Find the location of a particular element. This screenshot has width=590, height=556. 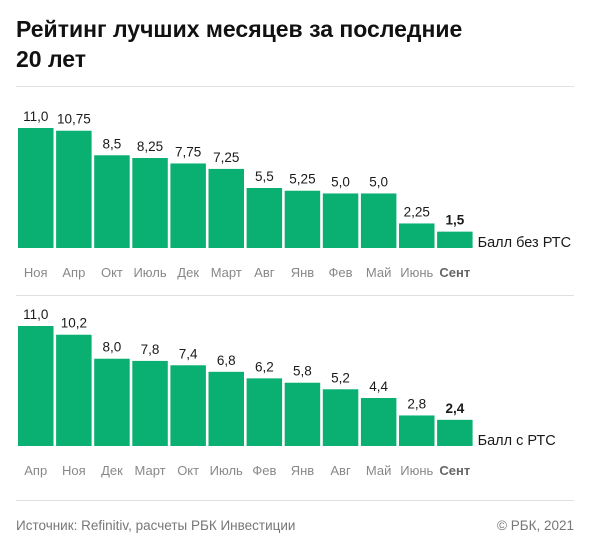

data-label: 8,5 is located at coordinates (112, 143).